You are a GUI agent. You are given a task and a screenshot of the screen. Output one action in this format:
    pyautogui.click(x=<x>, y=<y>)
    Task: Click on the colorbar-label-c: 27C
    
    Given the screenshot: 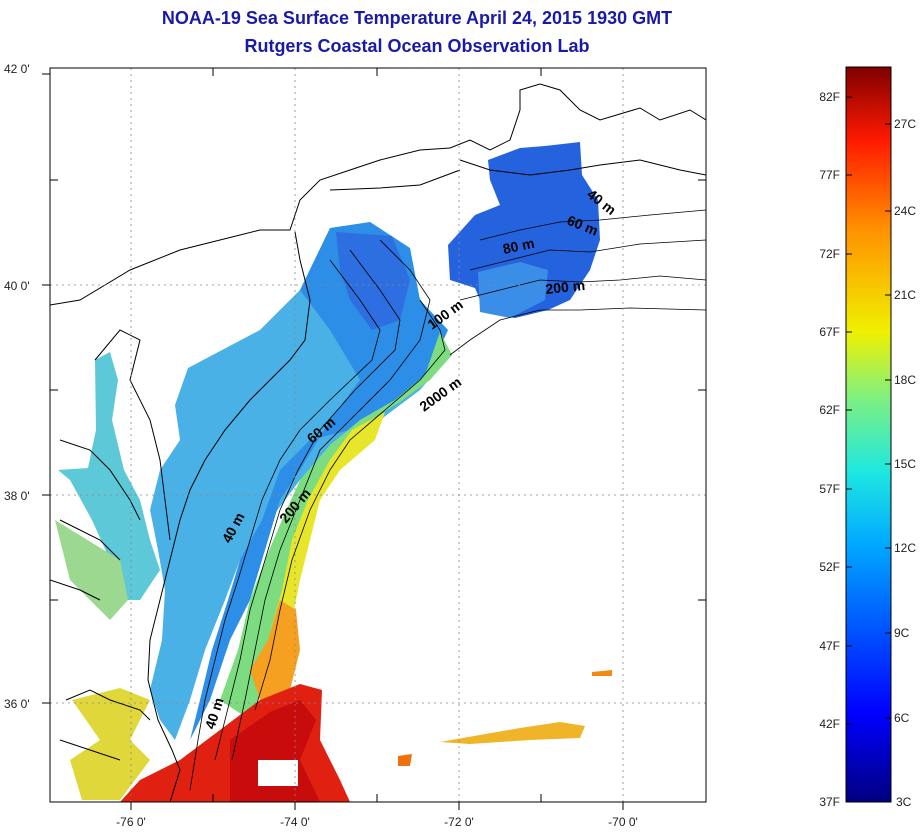 What is the action you would take?
    pyautogui.click(x=905, y=124)
    